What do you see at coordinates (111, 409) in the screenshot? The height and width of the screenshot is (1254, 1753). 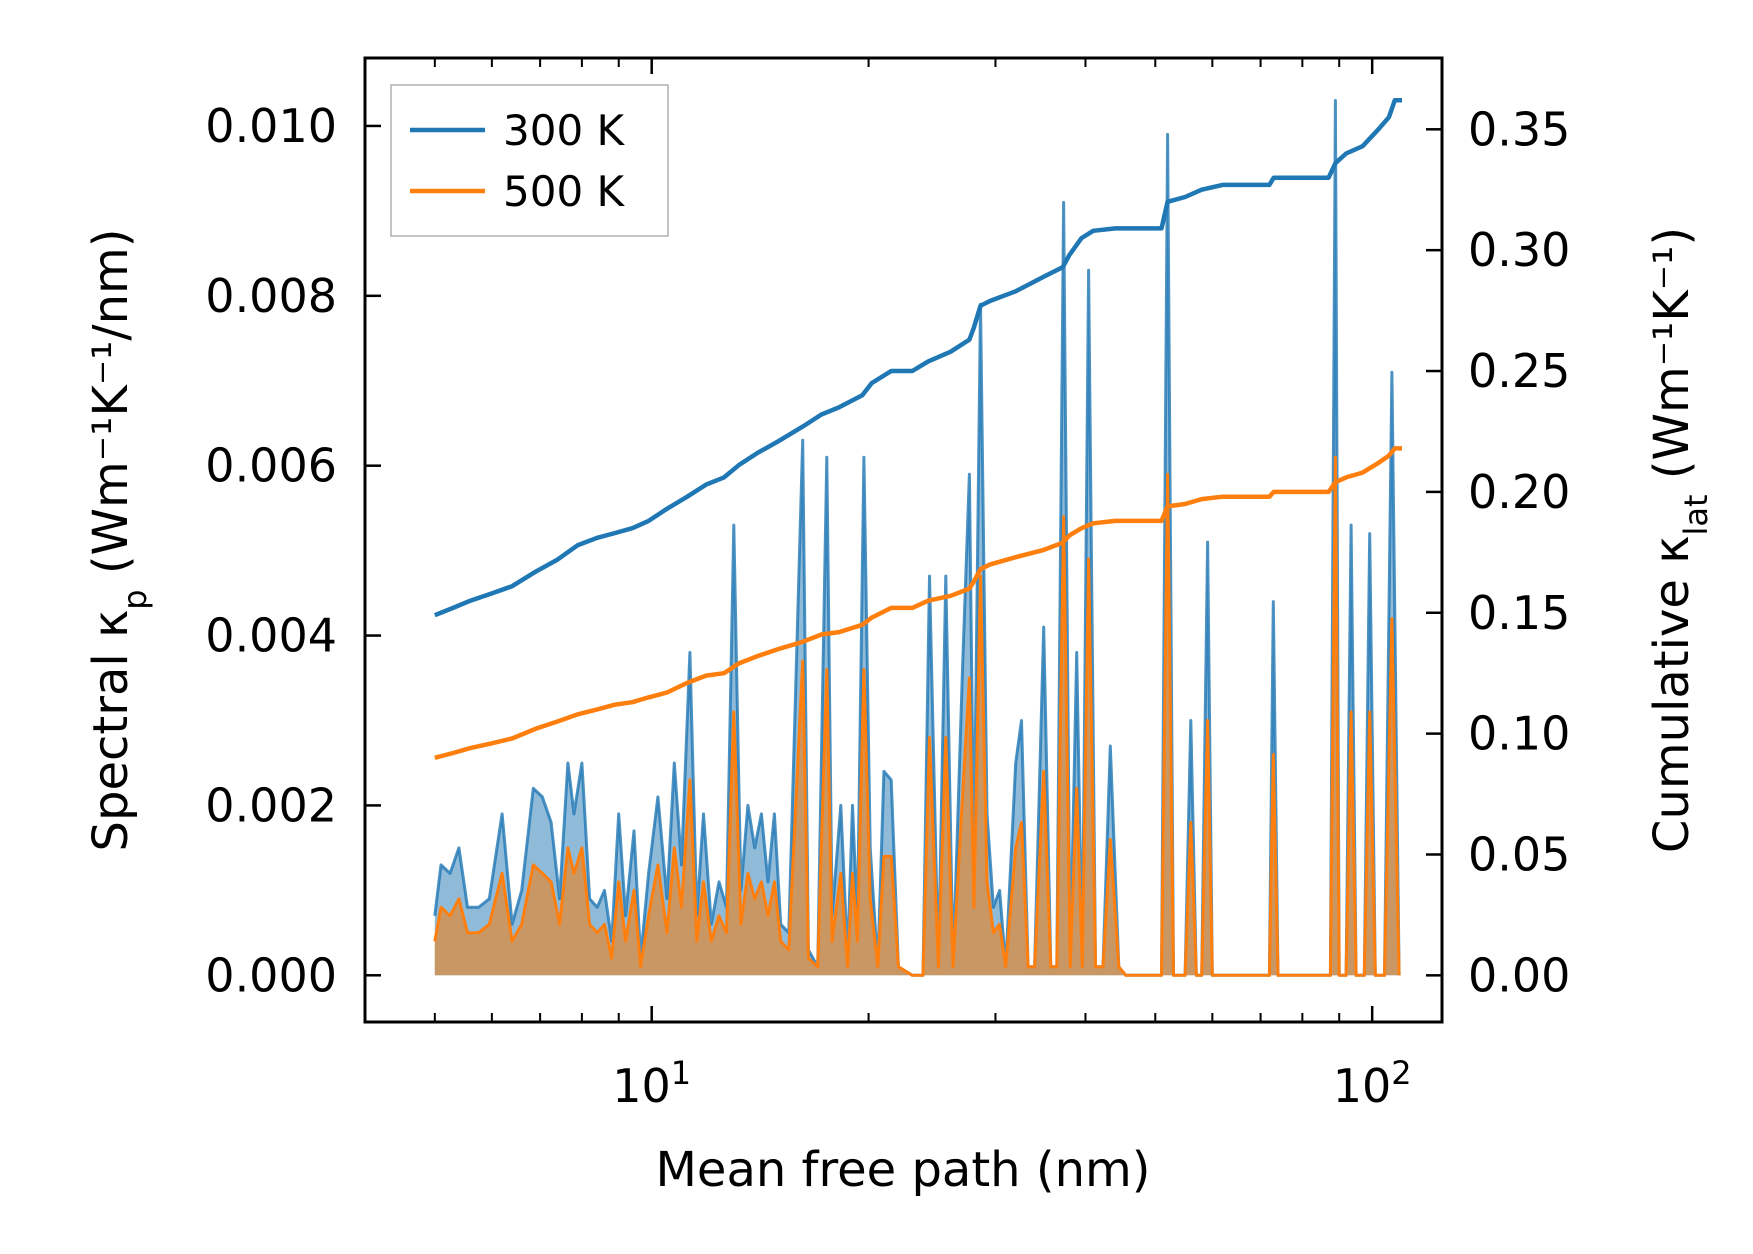 I see `y-left-label-unit: (Wm⁻¹K⁻¹/nm)` at bounding box center [111, 409].